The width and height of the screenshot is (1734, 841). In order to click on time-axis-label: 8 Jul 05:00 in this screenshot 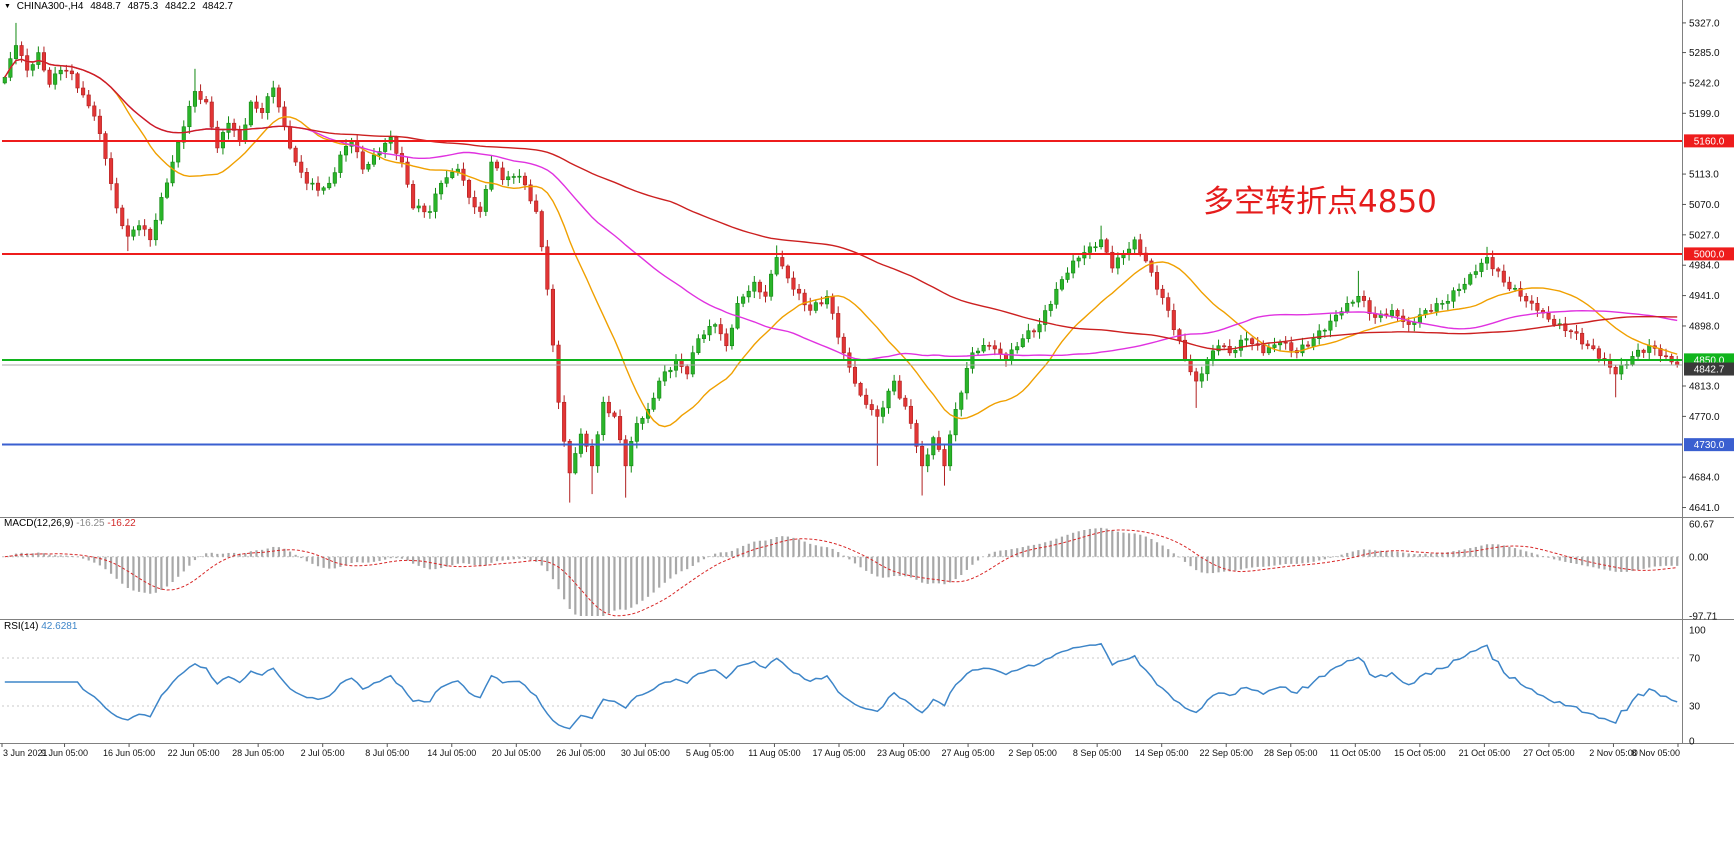, I will do `click(387, 753)`.